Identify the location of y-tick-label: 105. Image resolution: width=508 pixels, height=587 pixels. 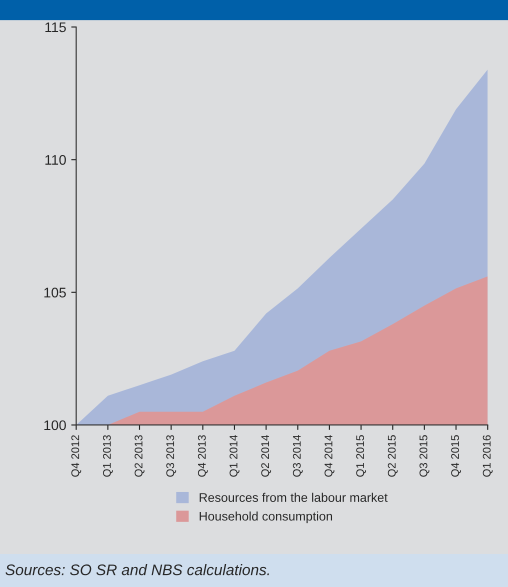
(55, 293).